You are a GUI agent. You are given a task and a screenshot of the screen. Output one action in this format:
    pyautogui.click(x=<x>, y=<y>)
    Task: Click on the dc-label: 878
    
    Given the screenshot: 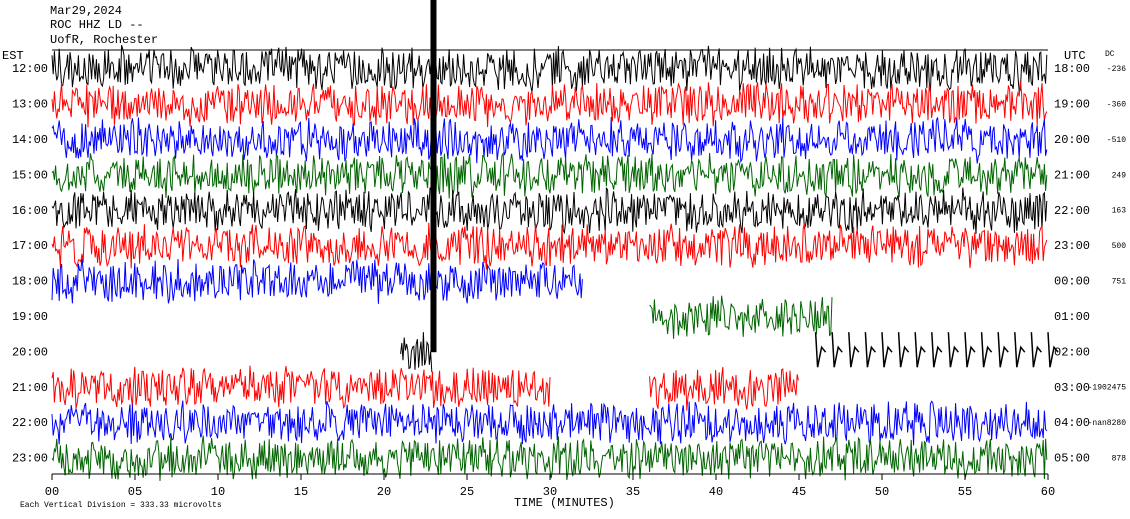 What is the action you would take?
    pyautogui.click(x=1119, y=459)
    